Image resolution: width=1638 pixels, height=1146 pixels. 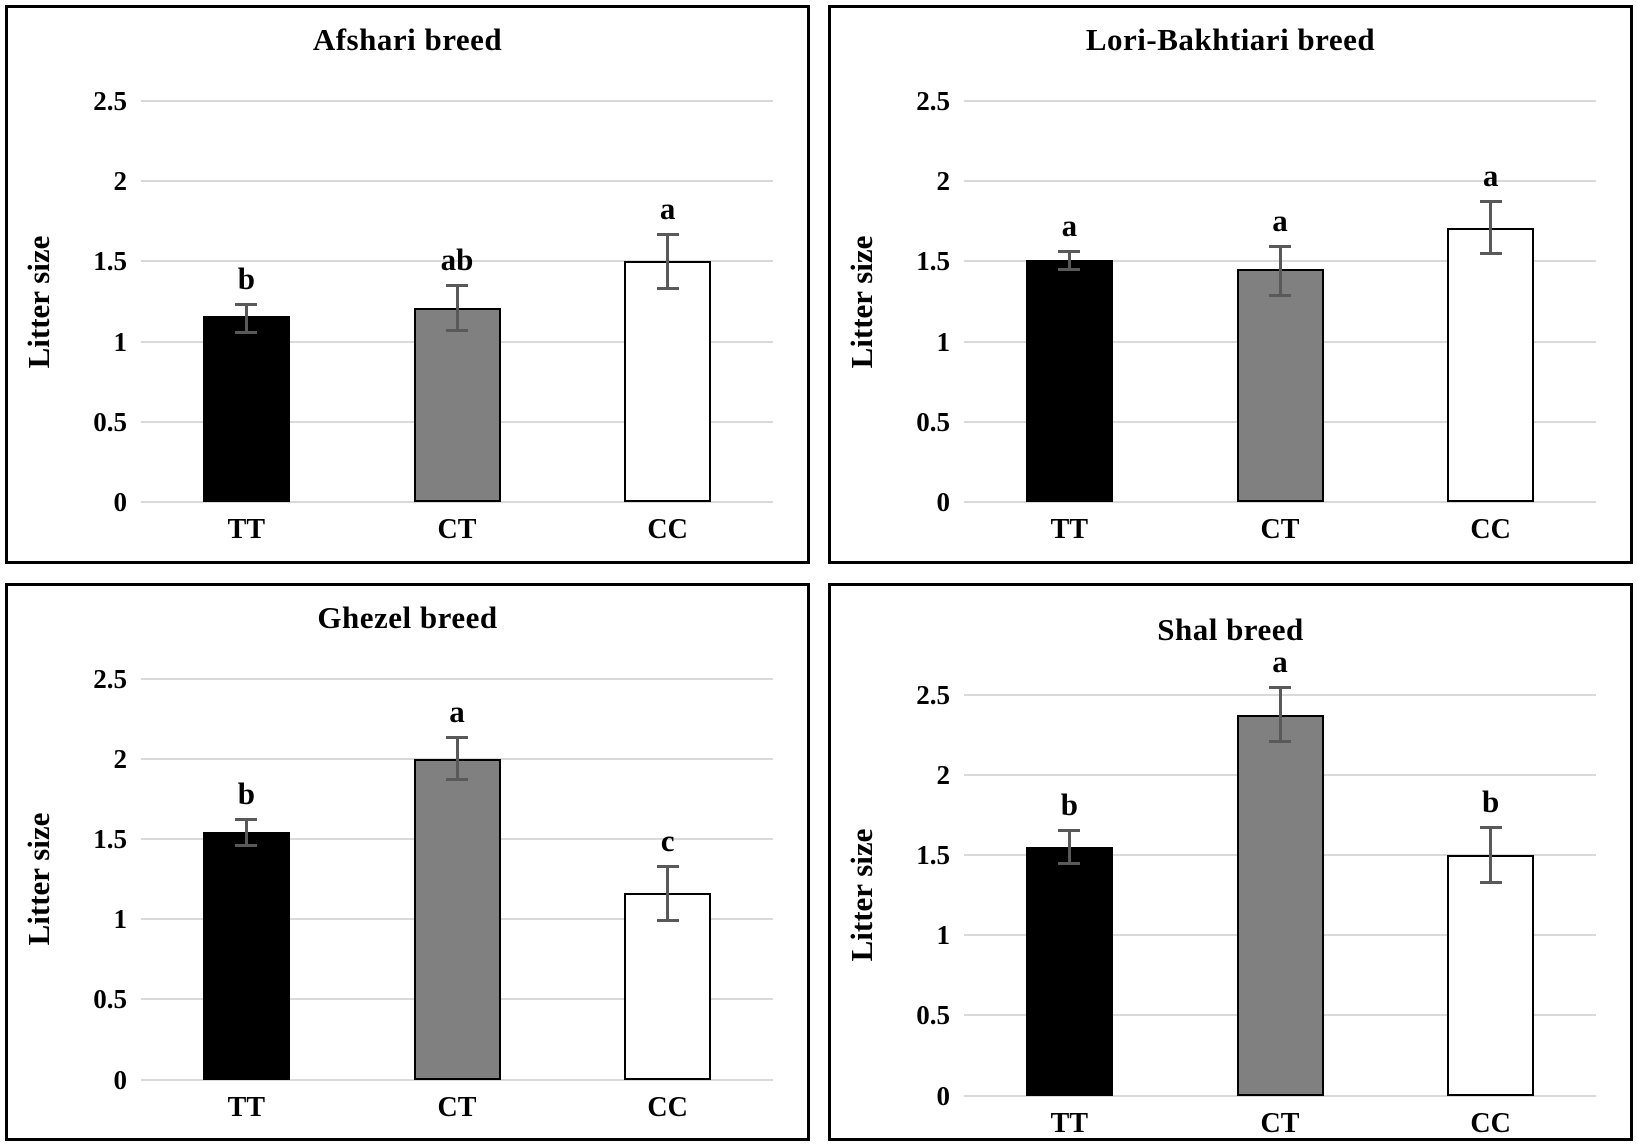 I want to click on chart-title-afshari: Afshari breed, so click(x=407, y=39).